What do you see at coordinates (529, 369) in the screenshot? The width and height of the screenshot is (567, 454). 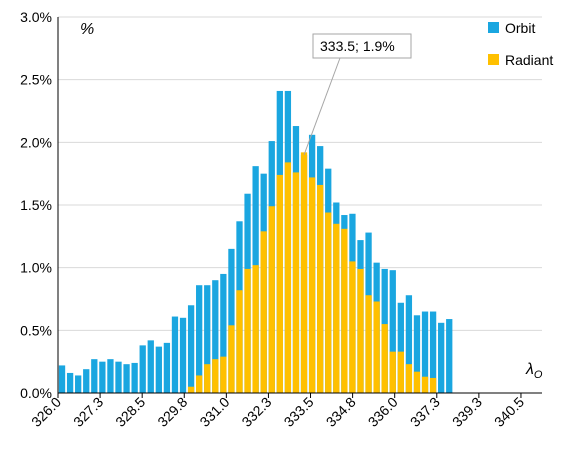 I see `x-axis-label-main: λ` at bounding box center [529, 369].